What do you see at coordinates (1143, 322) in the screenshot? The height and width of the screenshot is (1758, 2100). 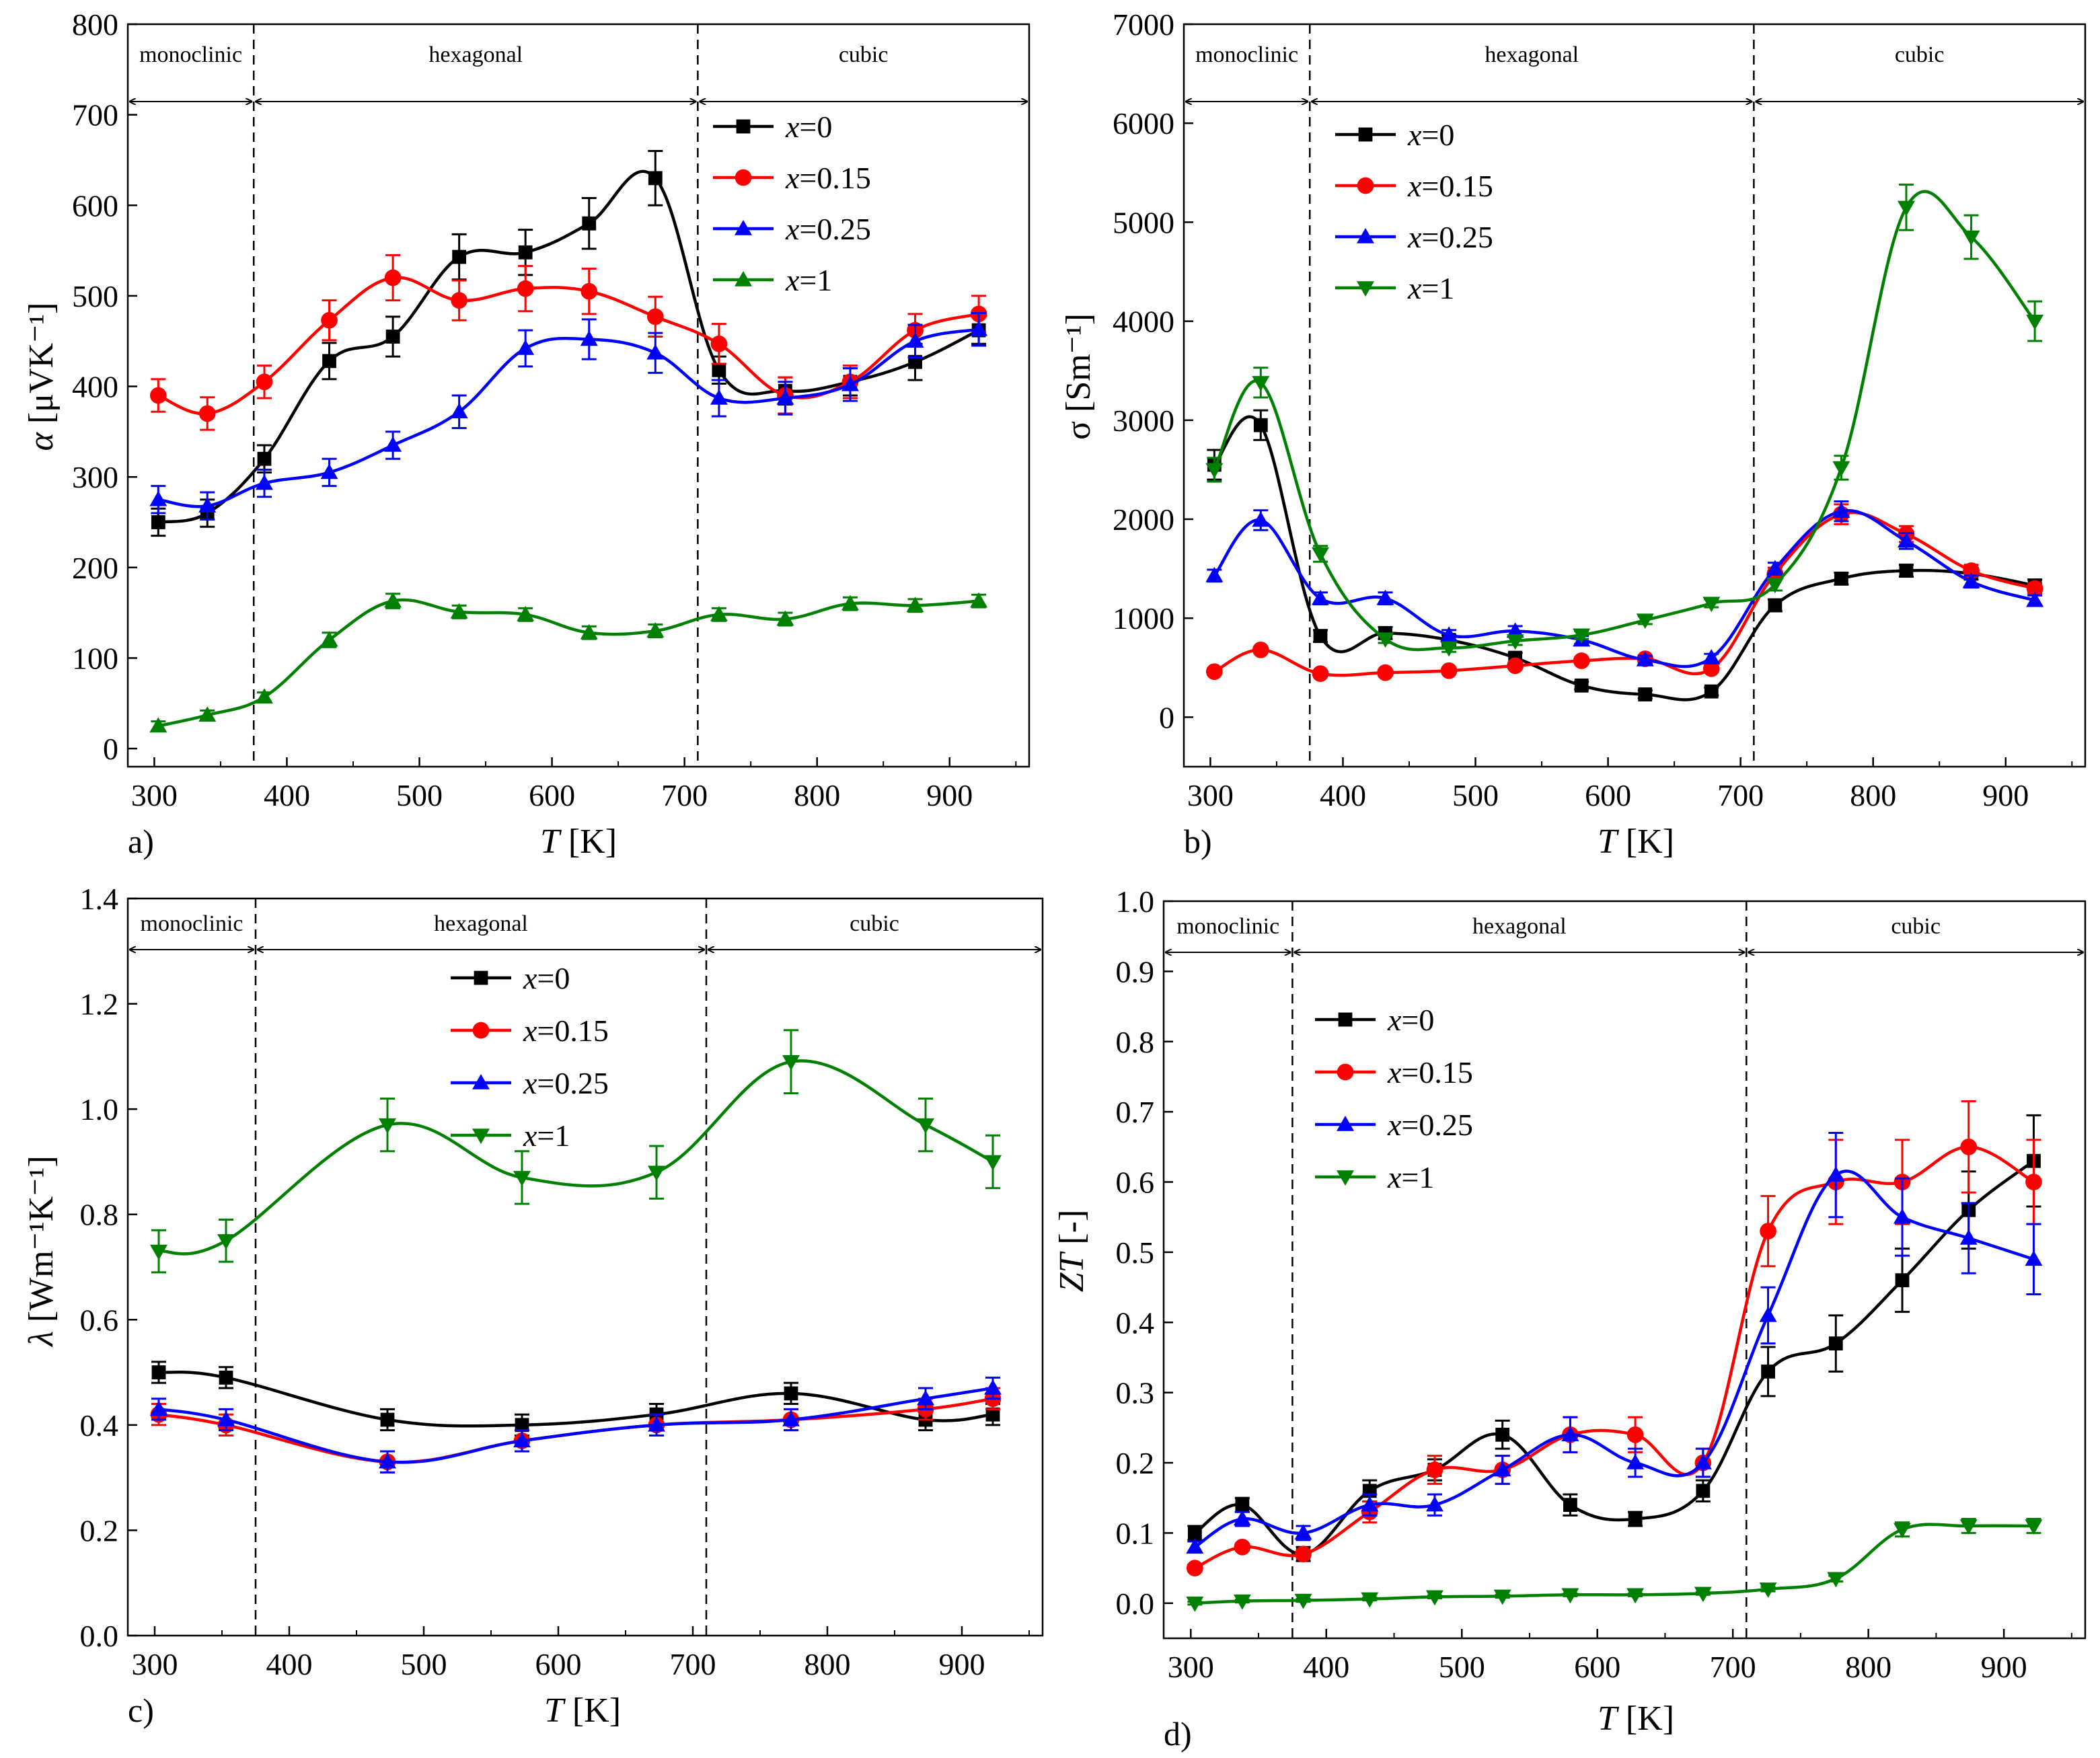 I see `y-tick-label: 4000` at bounding box center [1143, 322].